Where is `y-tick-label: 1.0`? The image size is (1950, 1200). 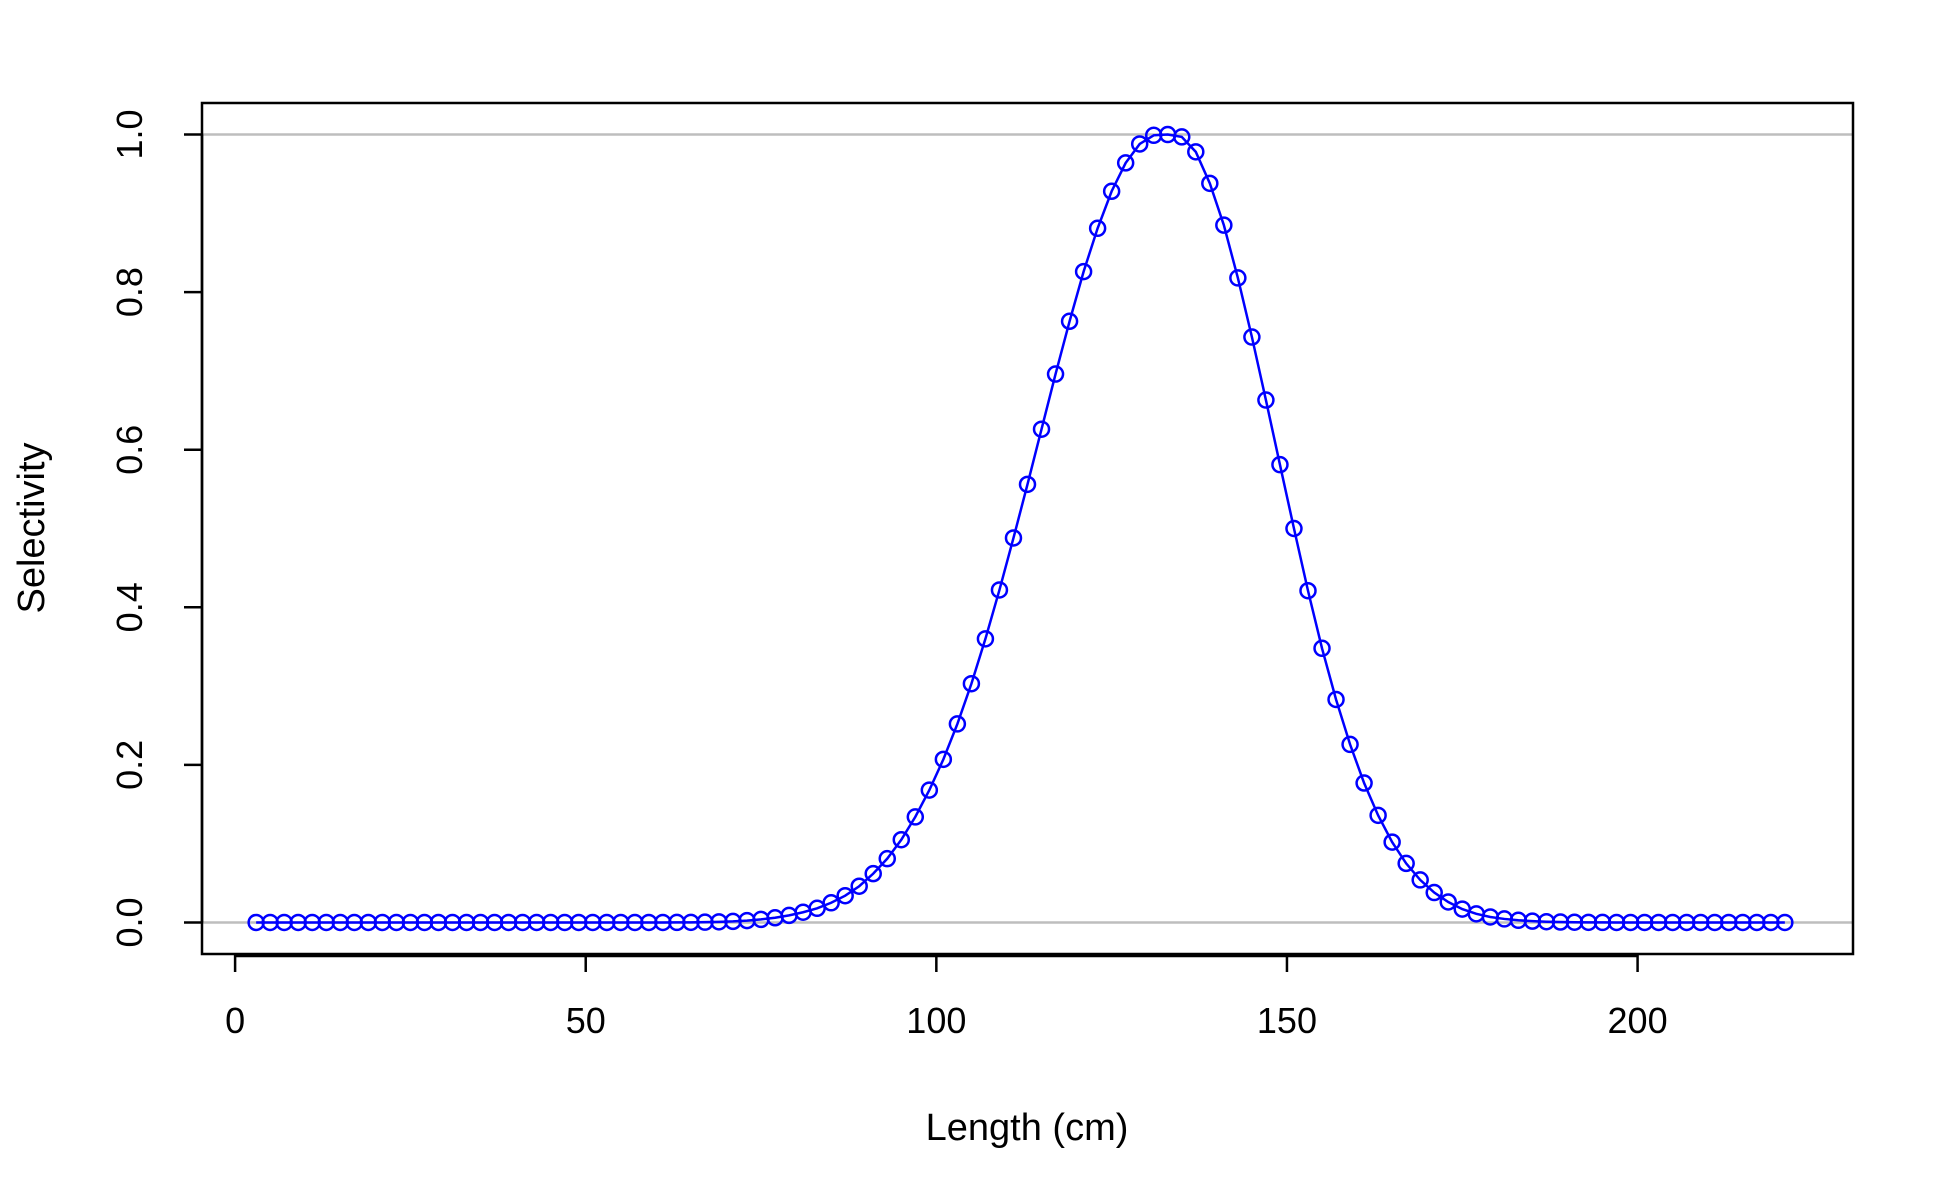 y-tick-label: 1.0 is located at coordinates (129, 134).